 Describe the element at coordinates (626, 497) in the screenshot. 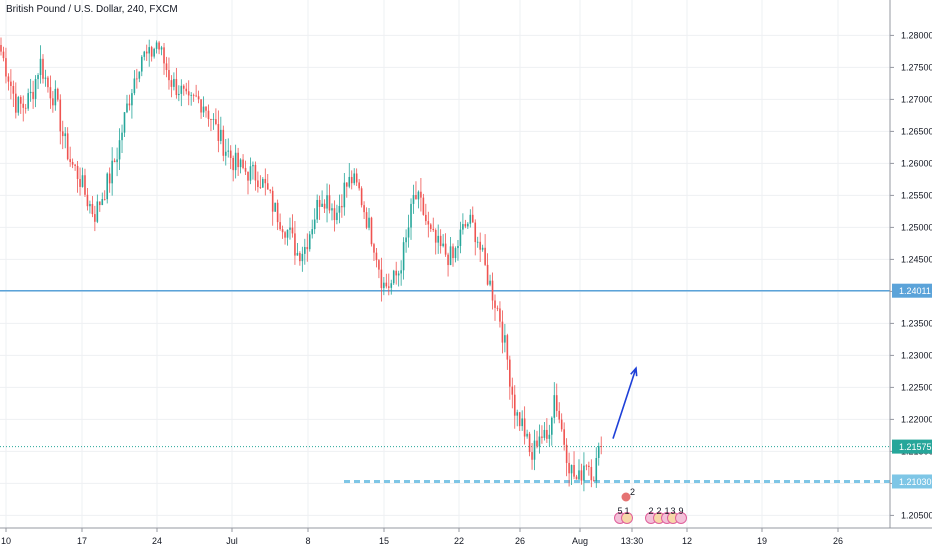

I see `event-flag-icon` at that location.